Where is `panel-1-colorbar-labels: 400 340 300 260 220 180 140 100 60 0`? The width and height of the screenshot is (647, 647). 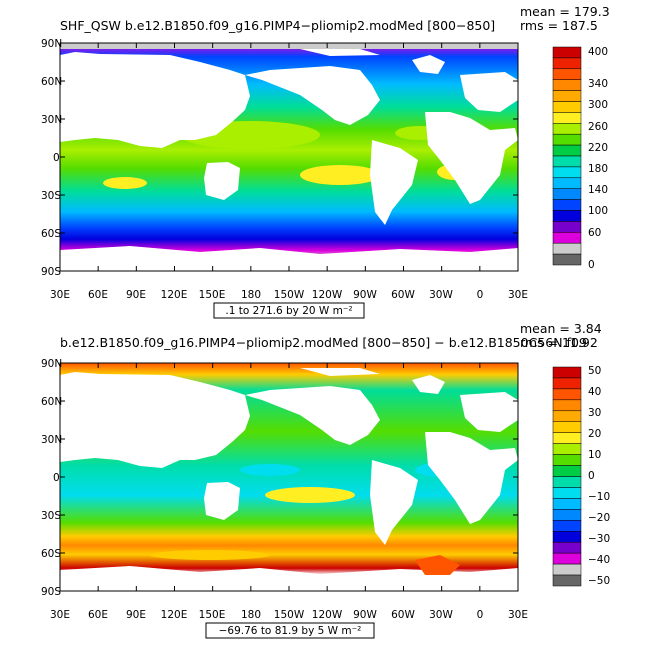 panel-1-colorbar-labels: 400 340 300 260 220 180 140 100 60 0 is located at coordinates (598, 158).